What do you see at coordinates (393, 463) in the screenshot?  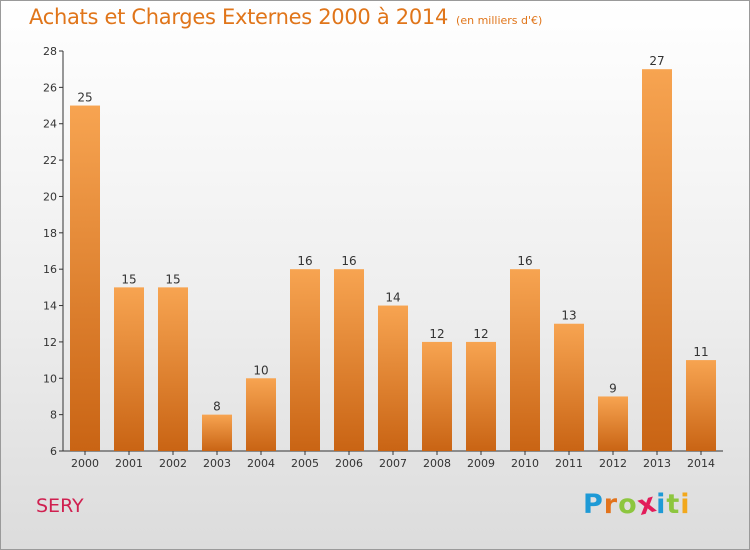 I see `x-tick-label: 2007` at bounding box center [393, 463].